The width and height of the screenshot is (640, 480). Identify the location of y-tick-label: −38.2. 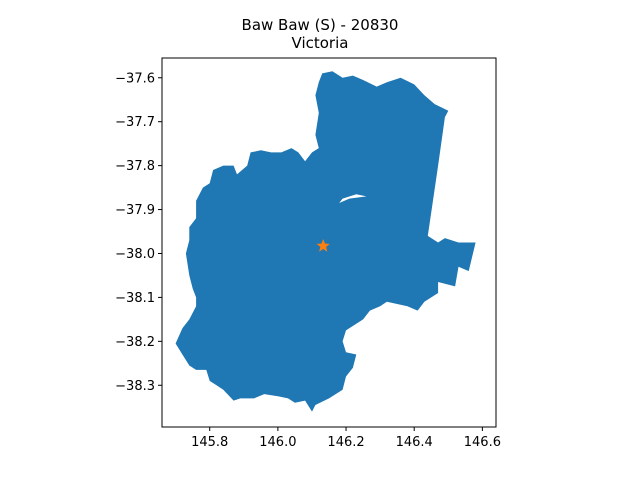
(135, 342).